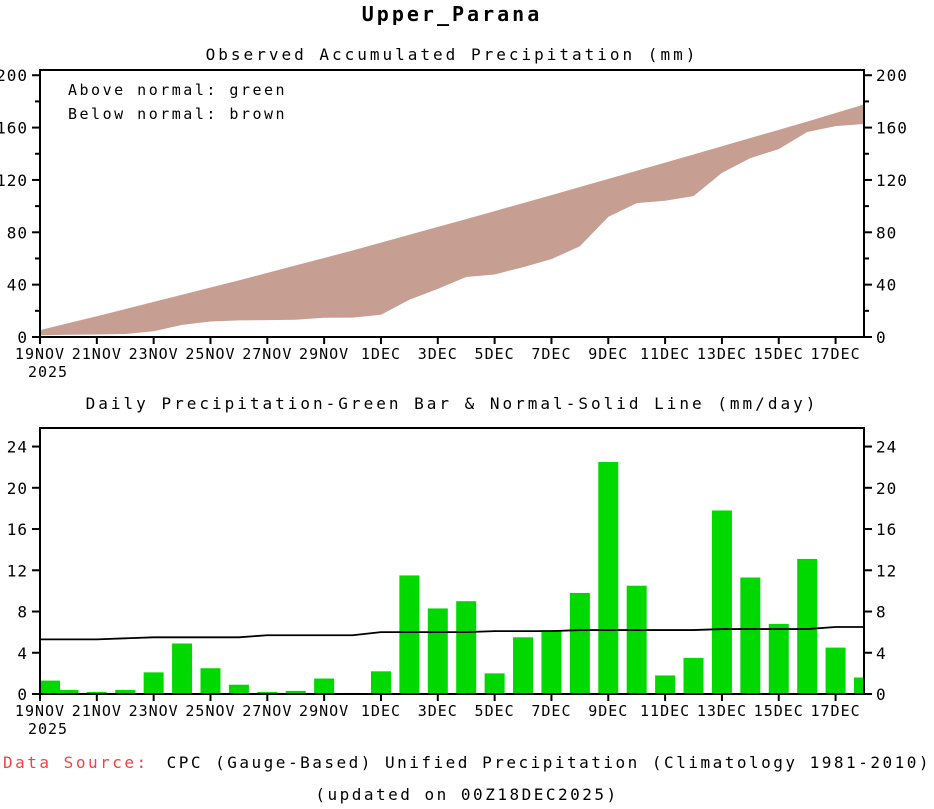 This screenshot has height=809, width=934. I want to click on data-source-label: Data Source:, so click(76, 762).